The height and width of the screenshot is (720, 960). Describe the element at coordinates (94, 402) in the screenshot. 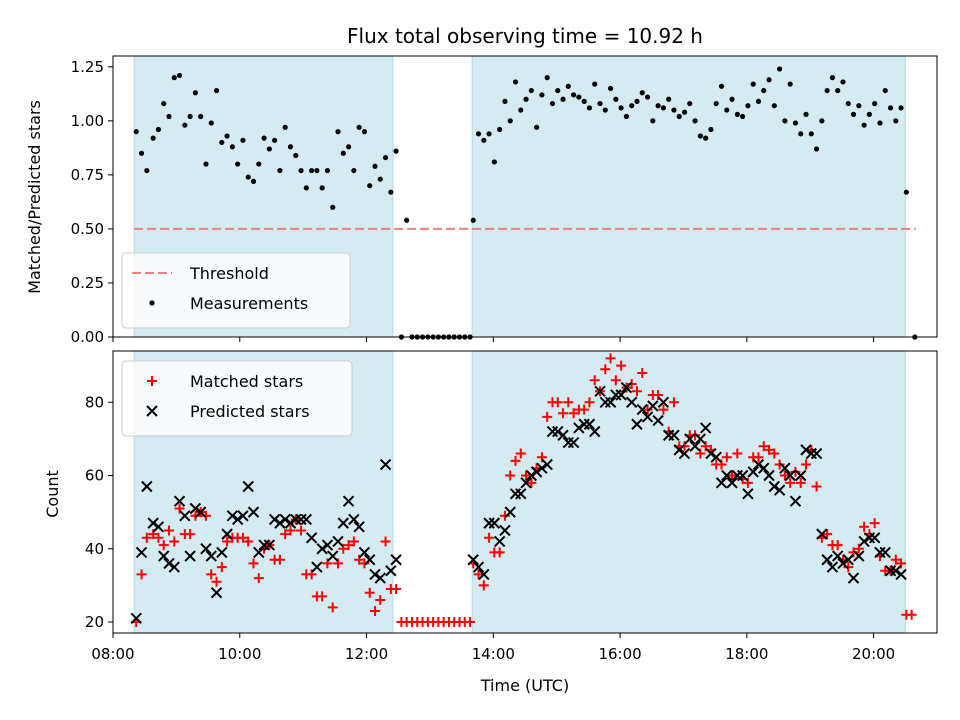

I see `y-tick-label: 80` at that location.